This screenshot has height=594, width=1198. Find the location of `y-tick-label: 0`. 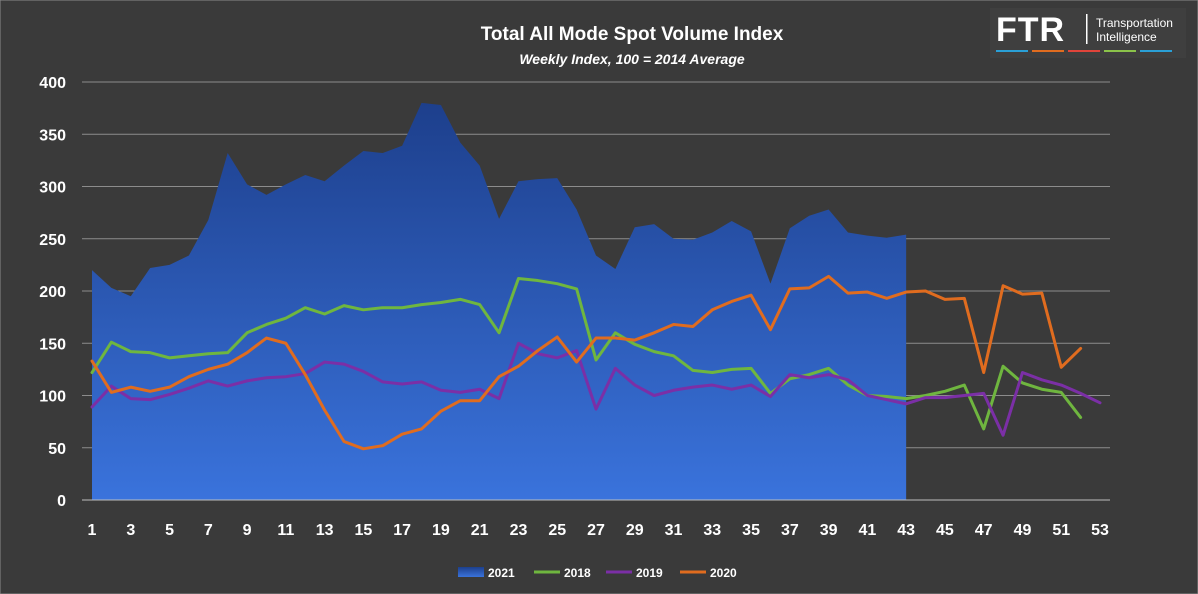

y-tick-label: 0 is located at coordinates (61, 501).